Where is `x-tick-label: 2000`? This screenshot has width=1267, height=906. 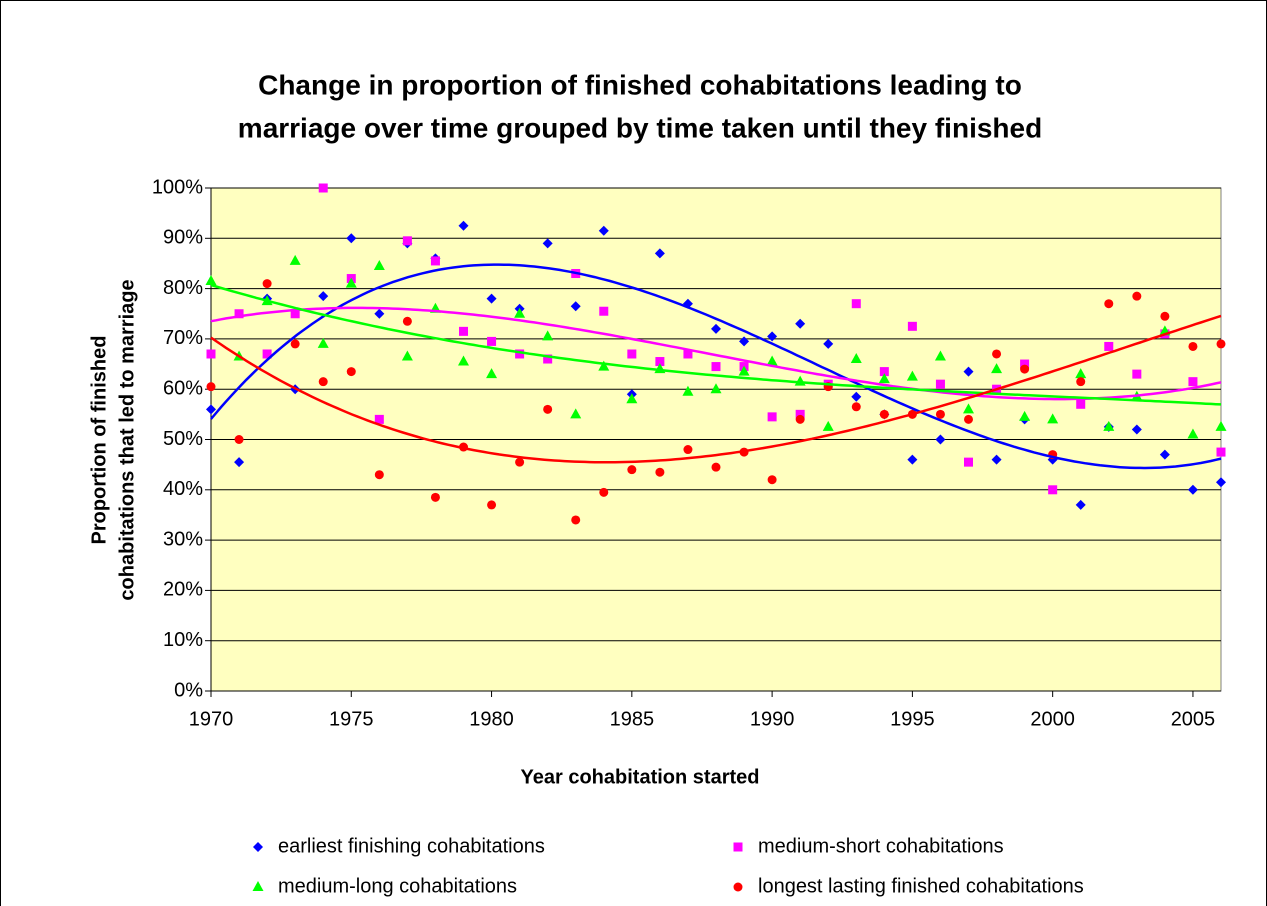
x-tick-label: 2000 is located at coordinates (1052, 719).